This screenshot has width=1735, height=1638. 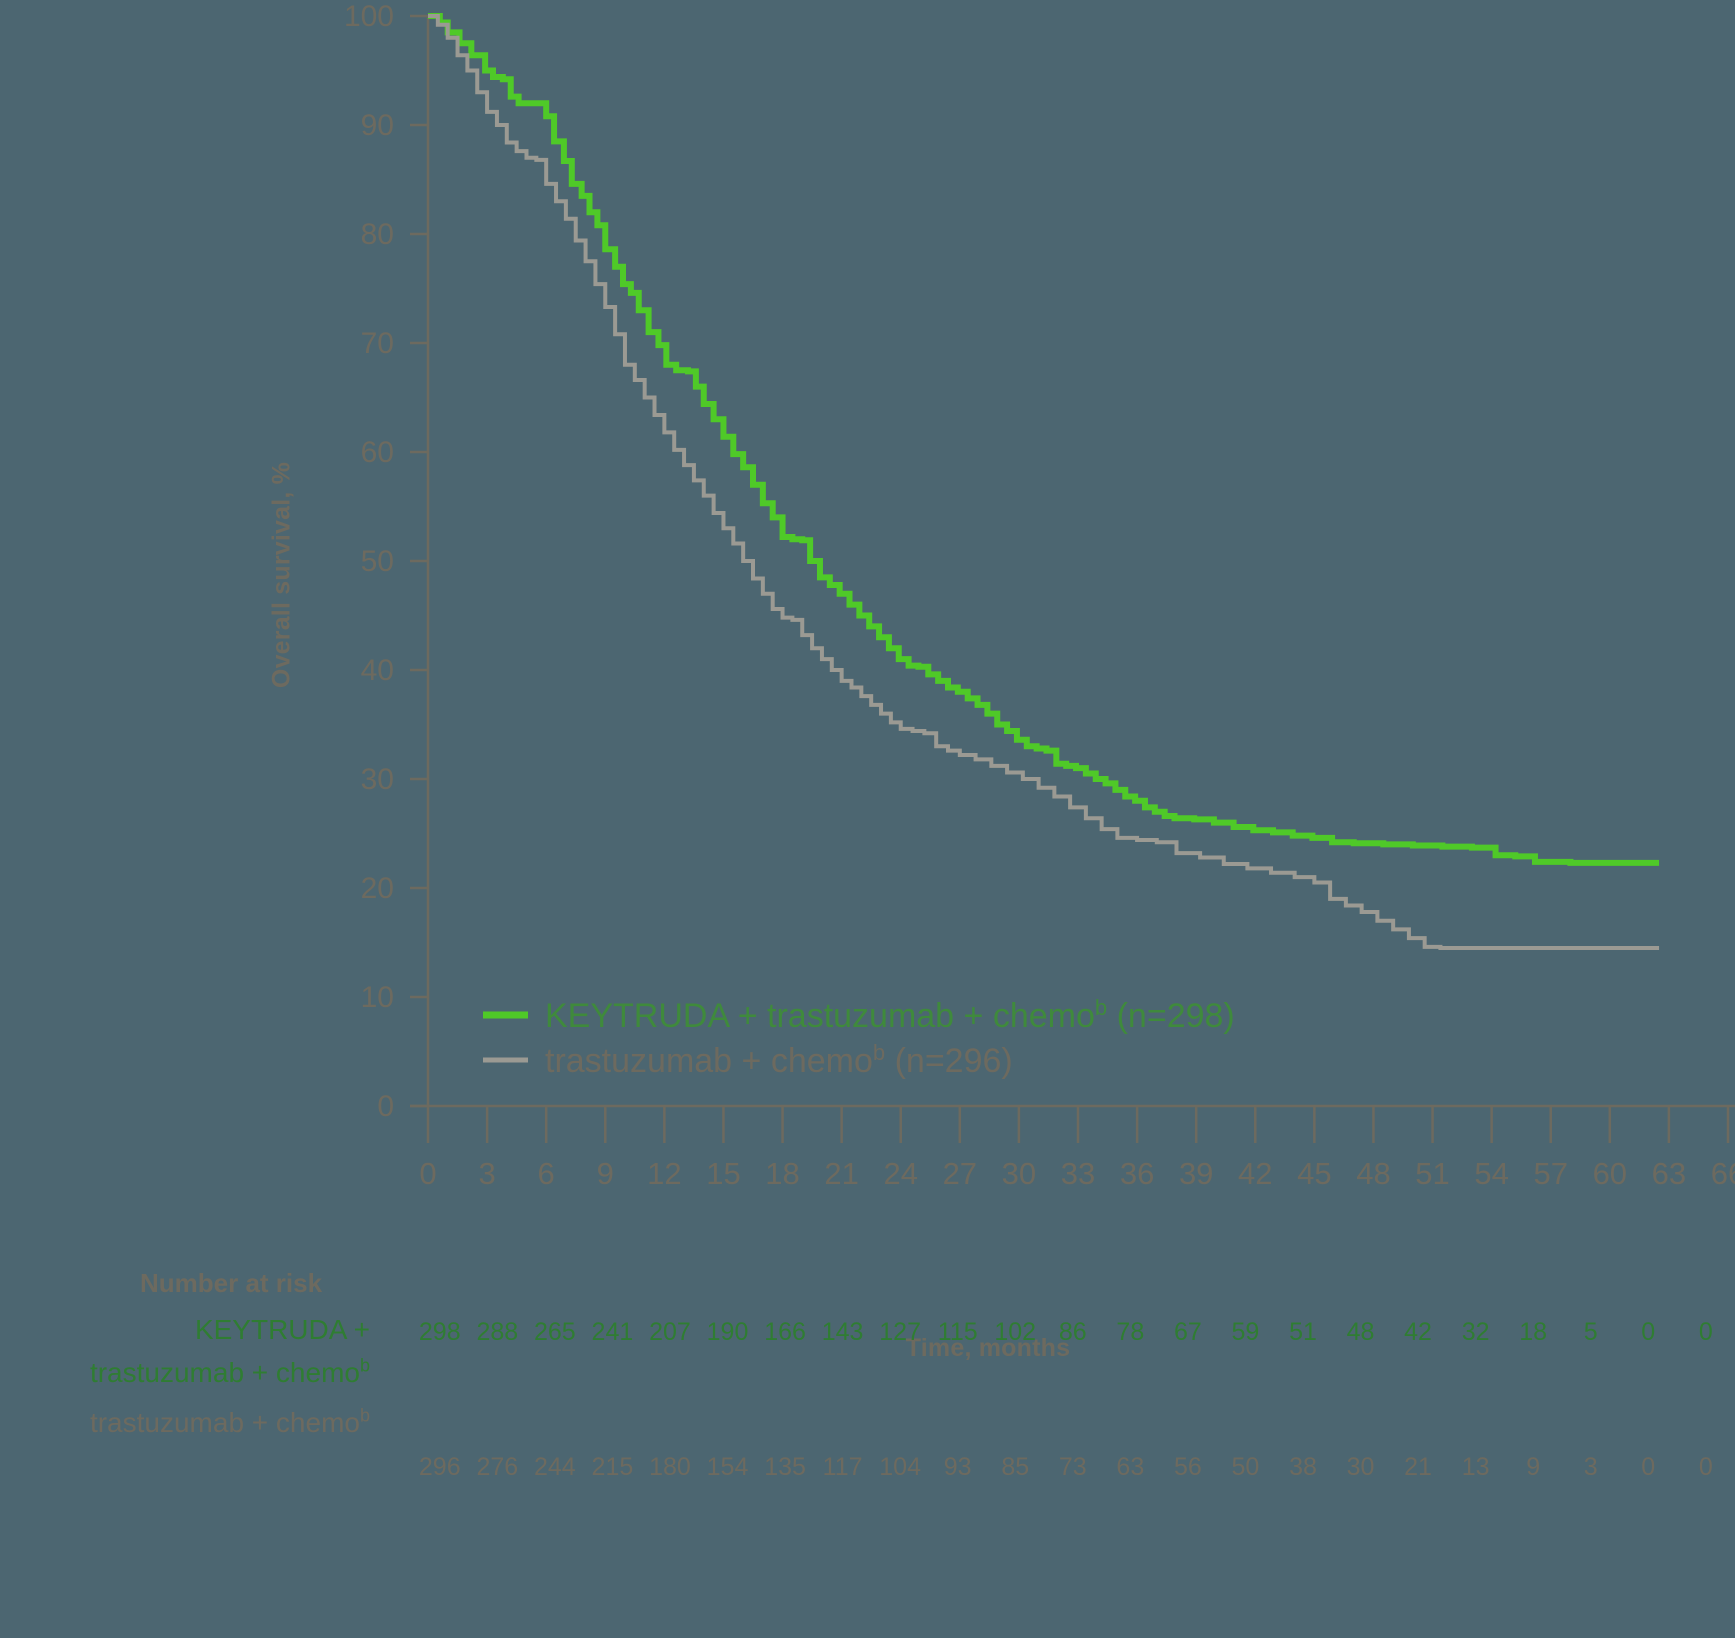 What do you see at coordinates (988, 1348) in the screenshot?
I see `x-axis-title: Time, months` at bounding box center [988, 1348].